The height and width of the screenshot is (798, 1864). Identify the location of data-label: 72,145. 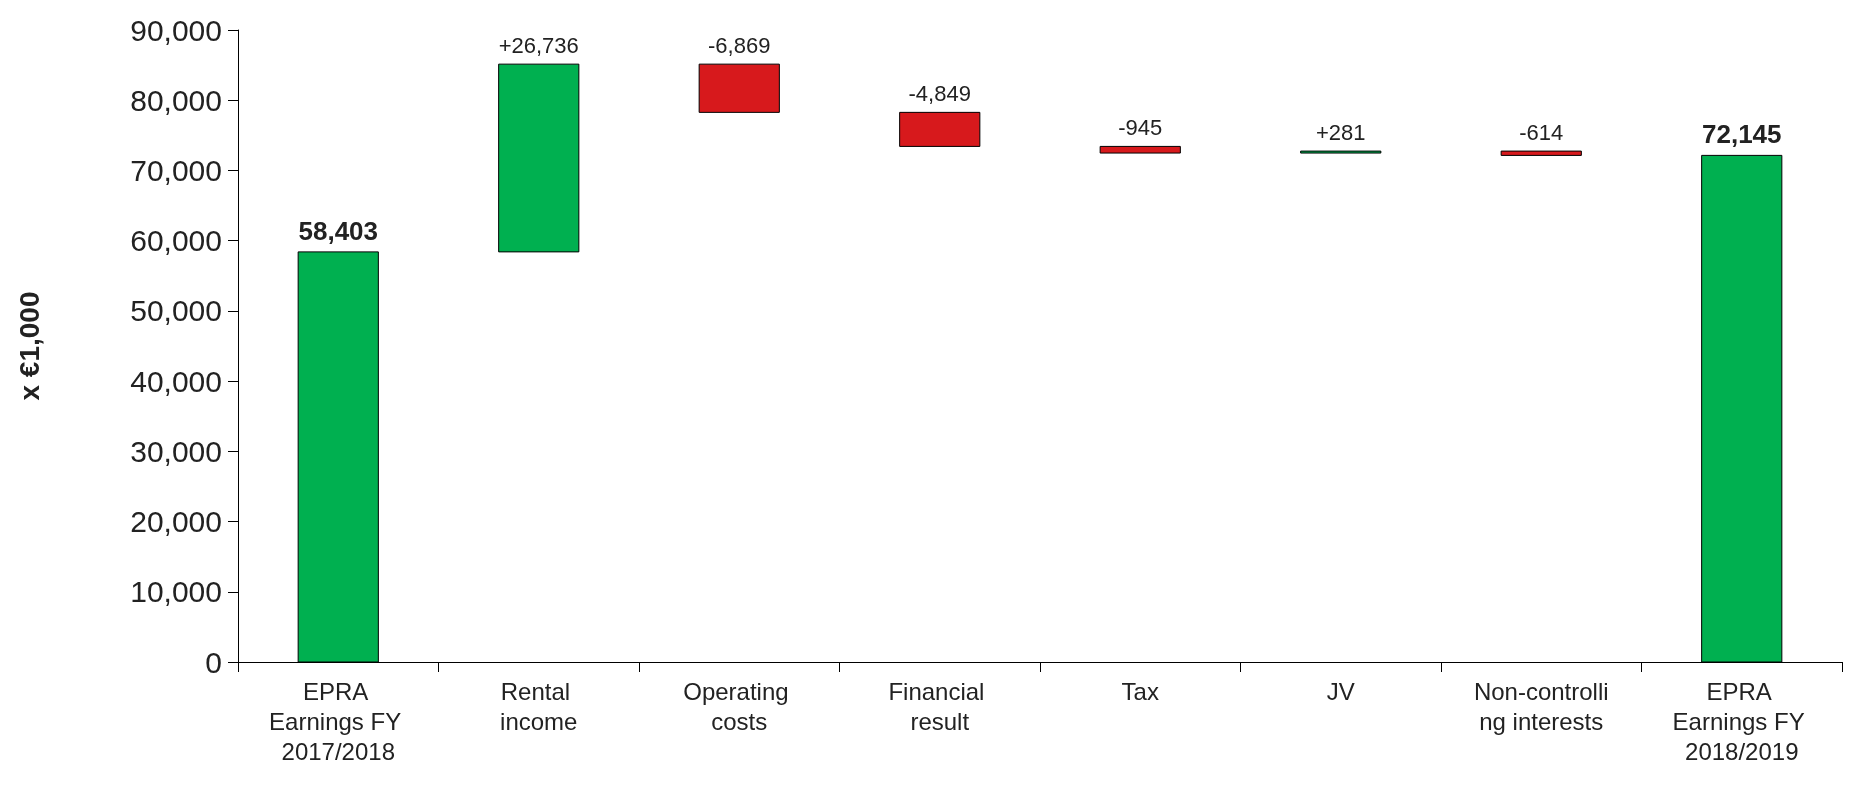
(1741, 134).